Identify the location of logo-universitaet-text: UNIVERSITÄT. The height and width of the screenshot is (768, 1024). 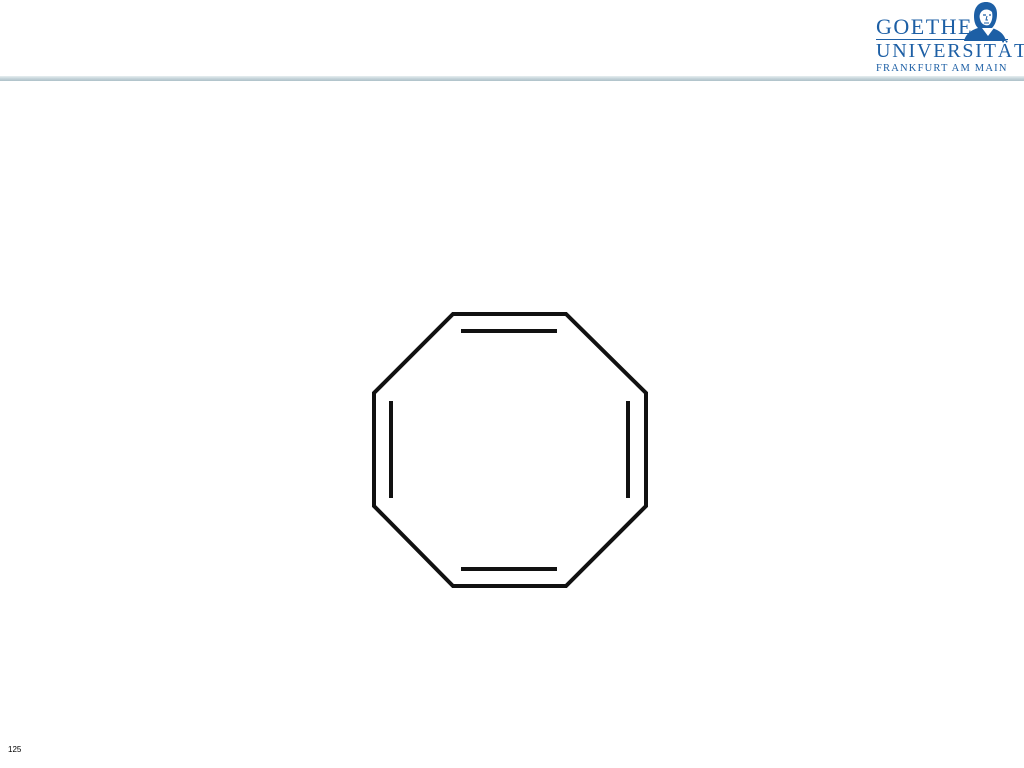
(950, 51).